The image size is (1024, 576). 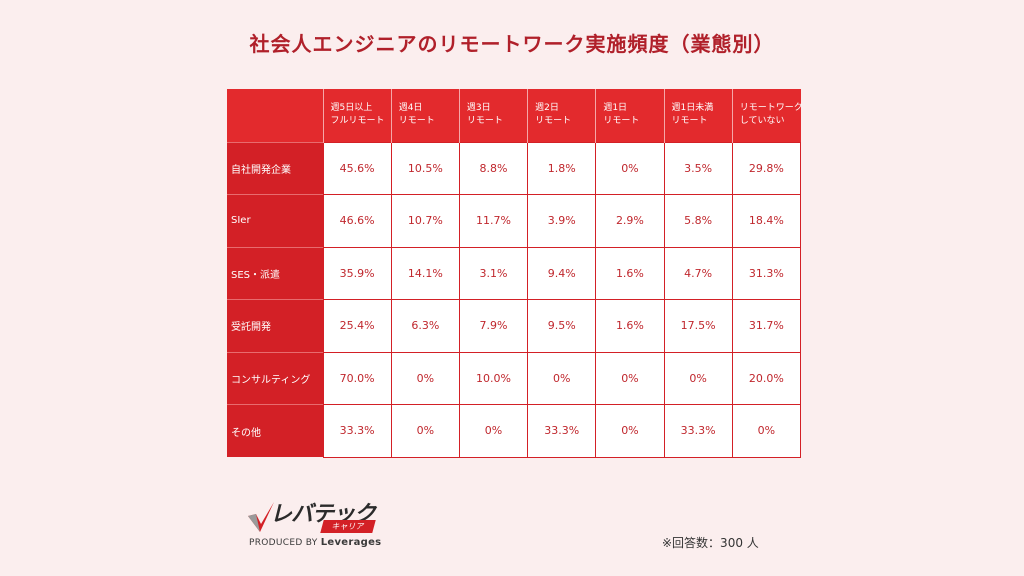 What do you see at coordinates (766, 326) in the screenshot?
I see `table-cell: 31.7%` at bounding box center [766, 326].